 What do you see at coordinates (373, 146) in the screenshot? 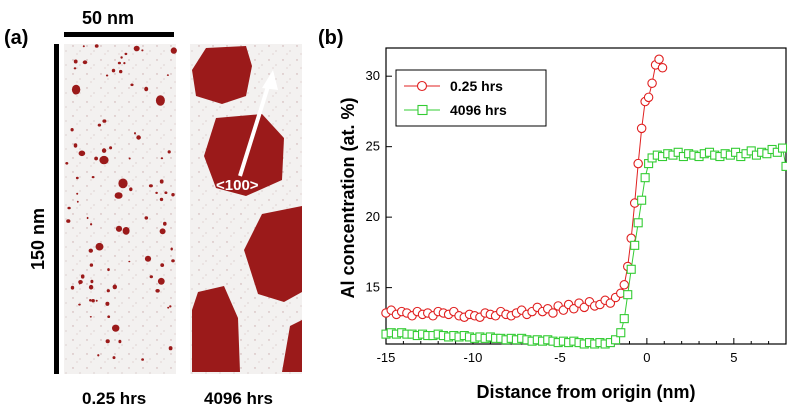
I see `y-tick-label: 25` at bounding box center [373, 146].